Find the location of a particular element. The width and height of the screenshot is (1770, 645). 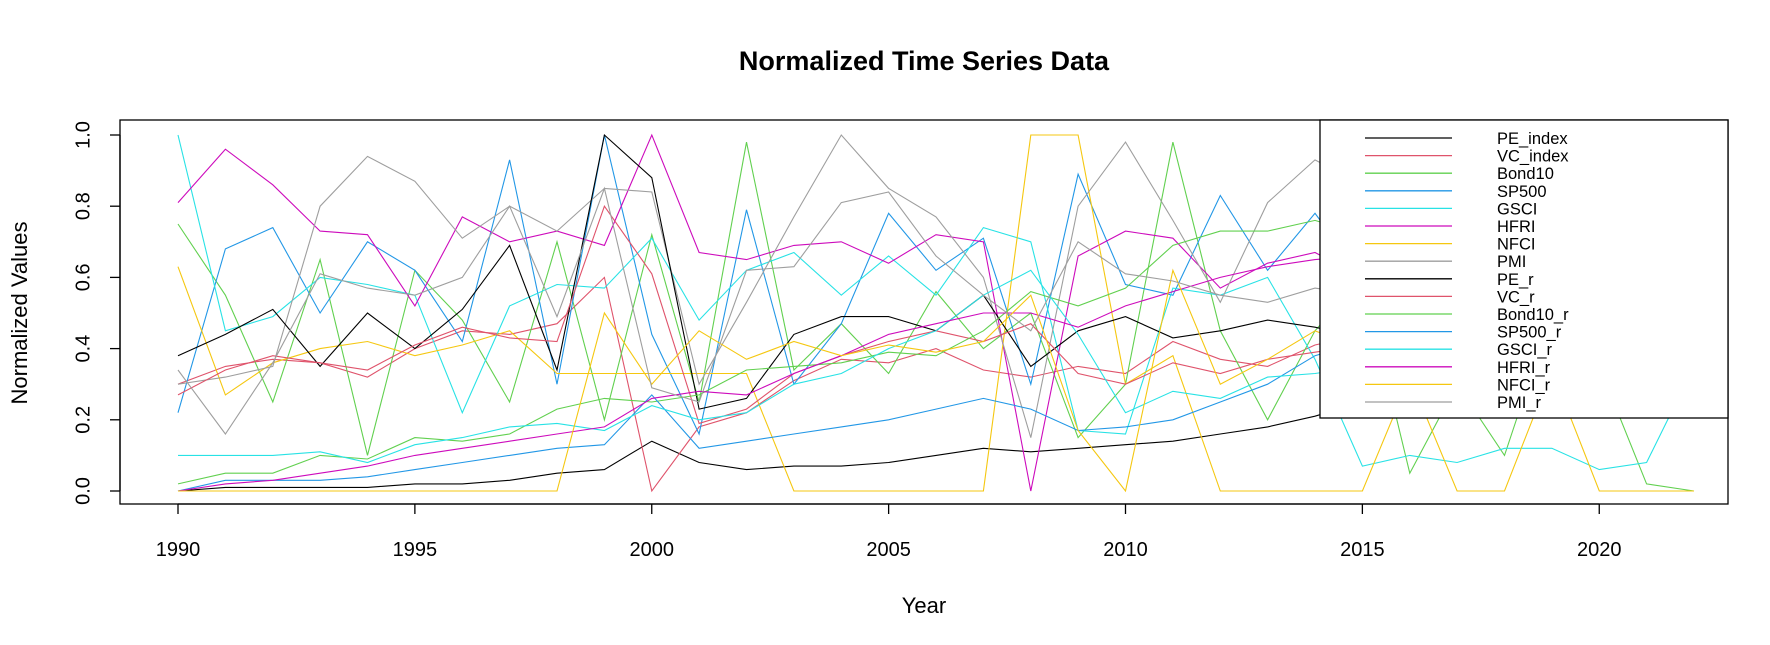

x-tick-label: 2015 is located at coordinates (1362, 550).